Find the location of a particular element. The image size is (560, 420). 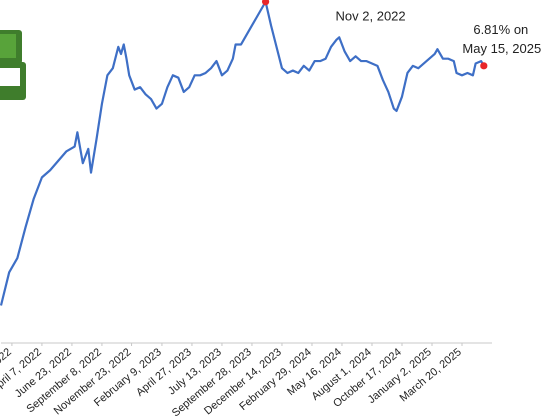

annotation: May 15, 2025 is located at coordinates (501, 48).